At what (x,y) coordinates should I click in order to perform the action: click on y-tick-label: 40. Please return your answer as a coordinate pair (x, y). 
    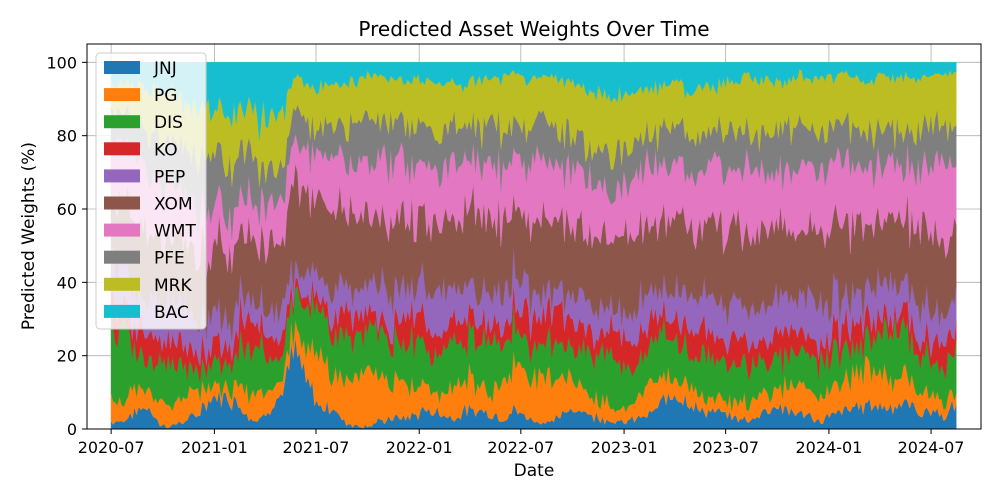
    Looking at the image, I should click on (67, 282).